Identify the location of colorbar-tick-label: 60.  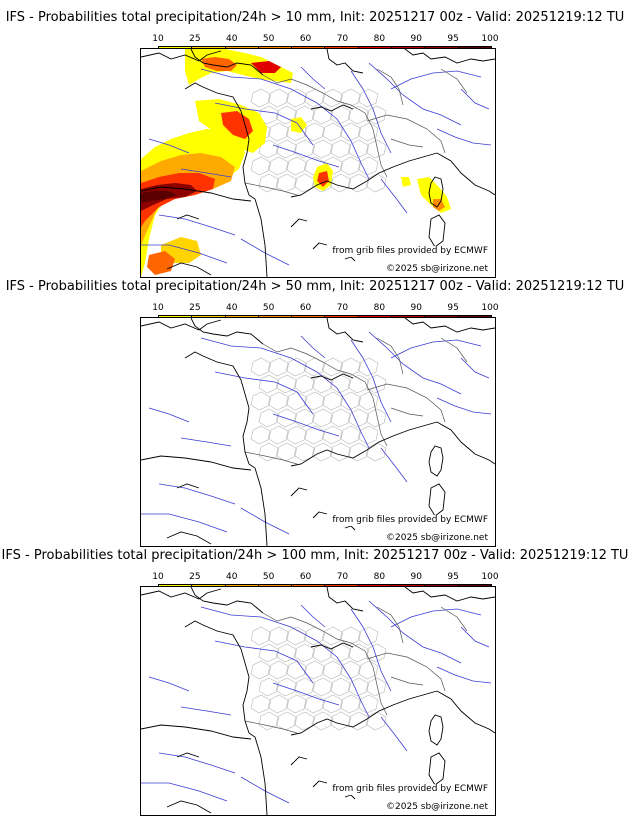
(305, 577).